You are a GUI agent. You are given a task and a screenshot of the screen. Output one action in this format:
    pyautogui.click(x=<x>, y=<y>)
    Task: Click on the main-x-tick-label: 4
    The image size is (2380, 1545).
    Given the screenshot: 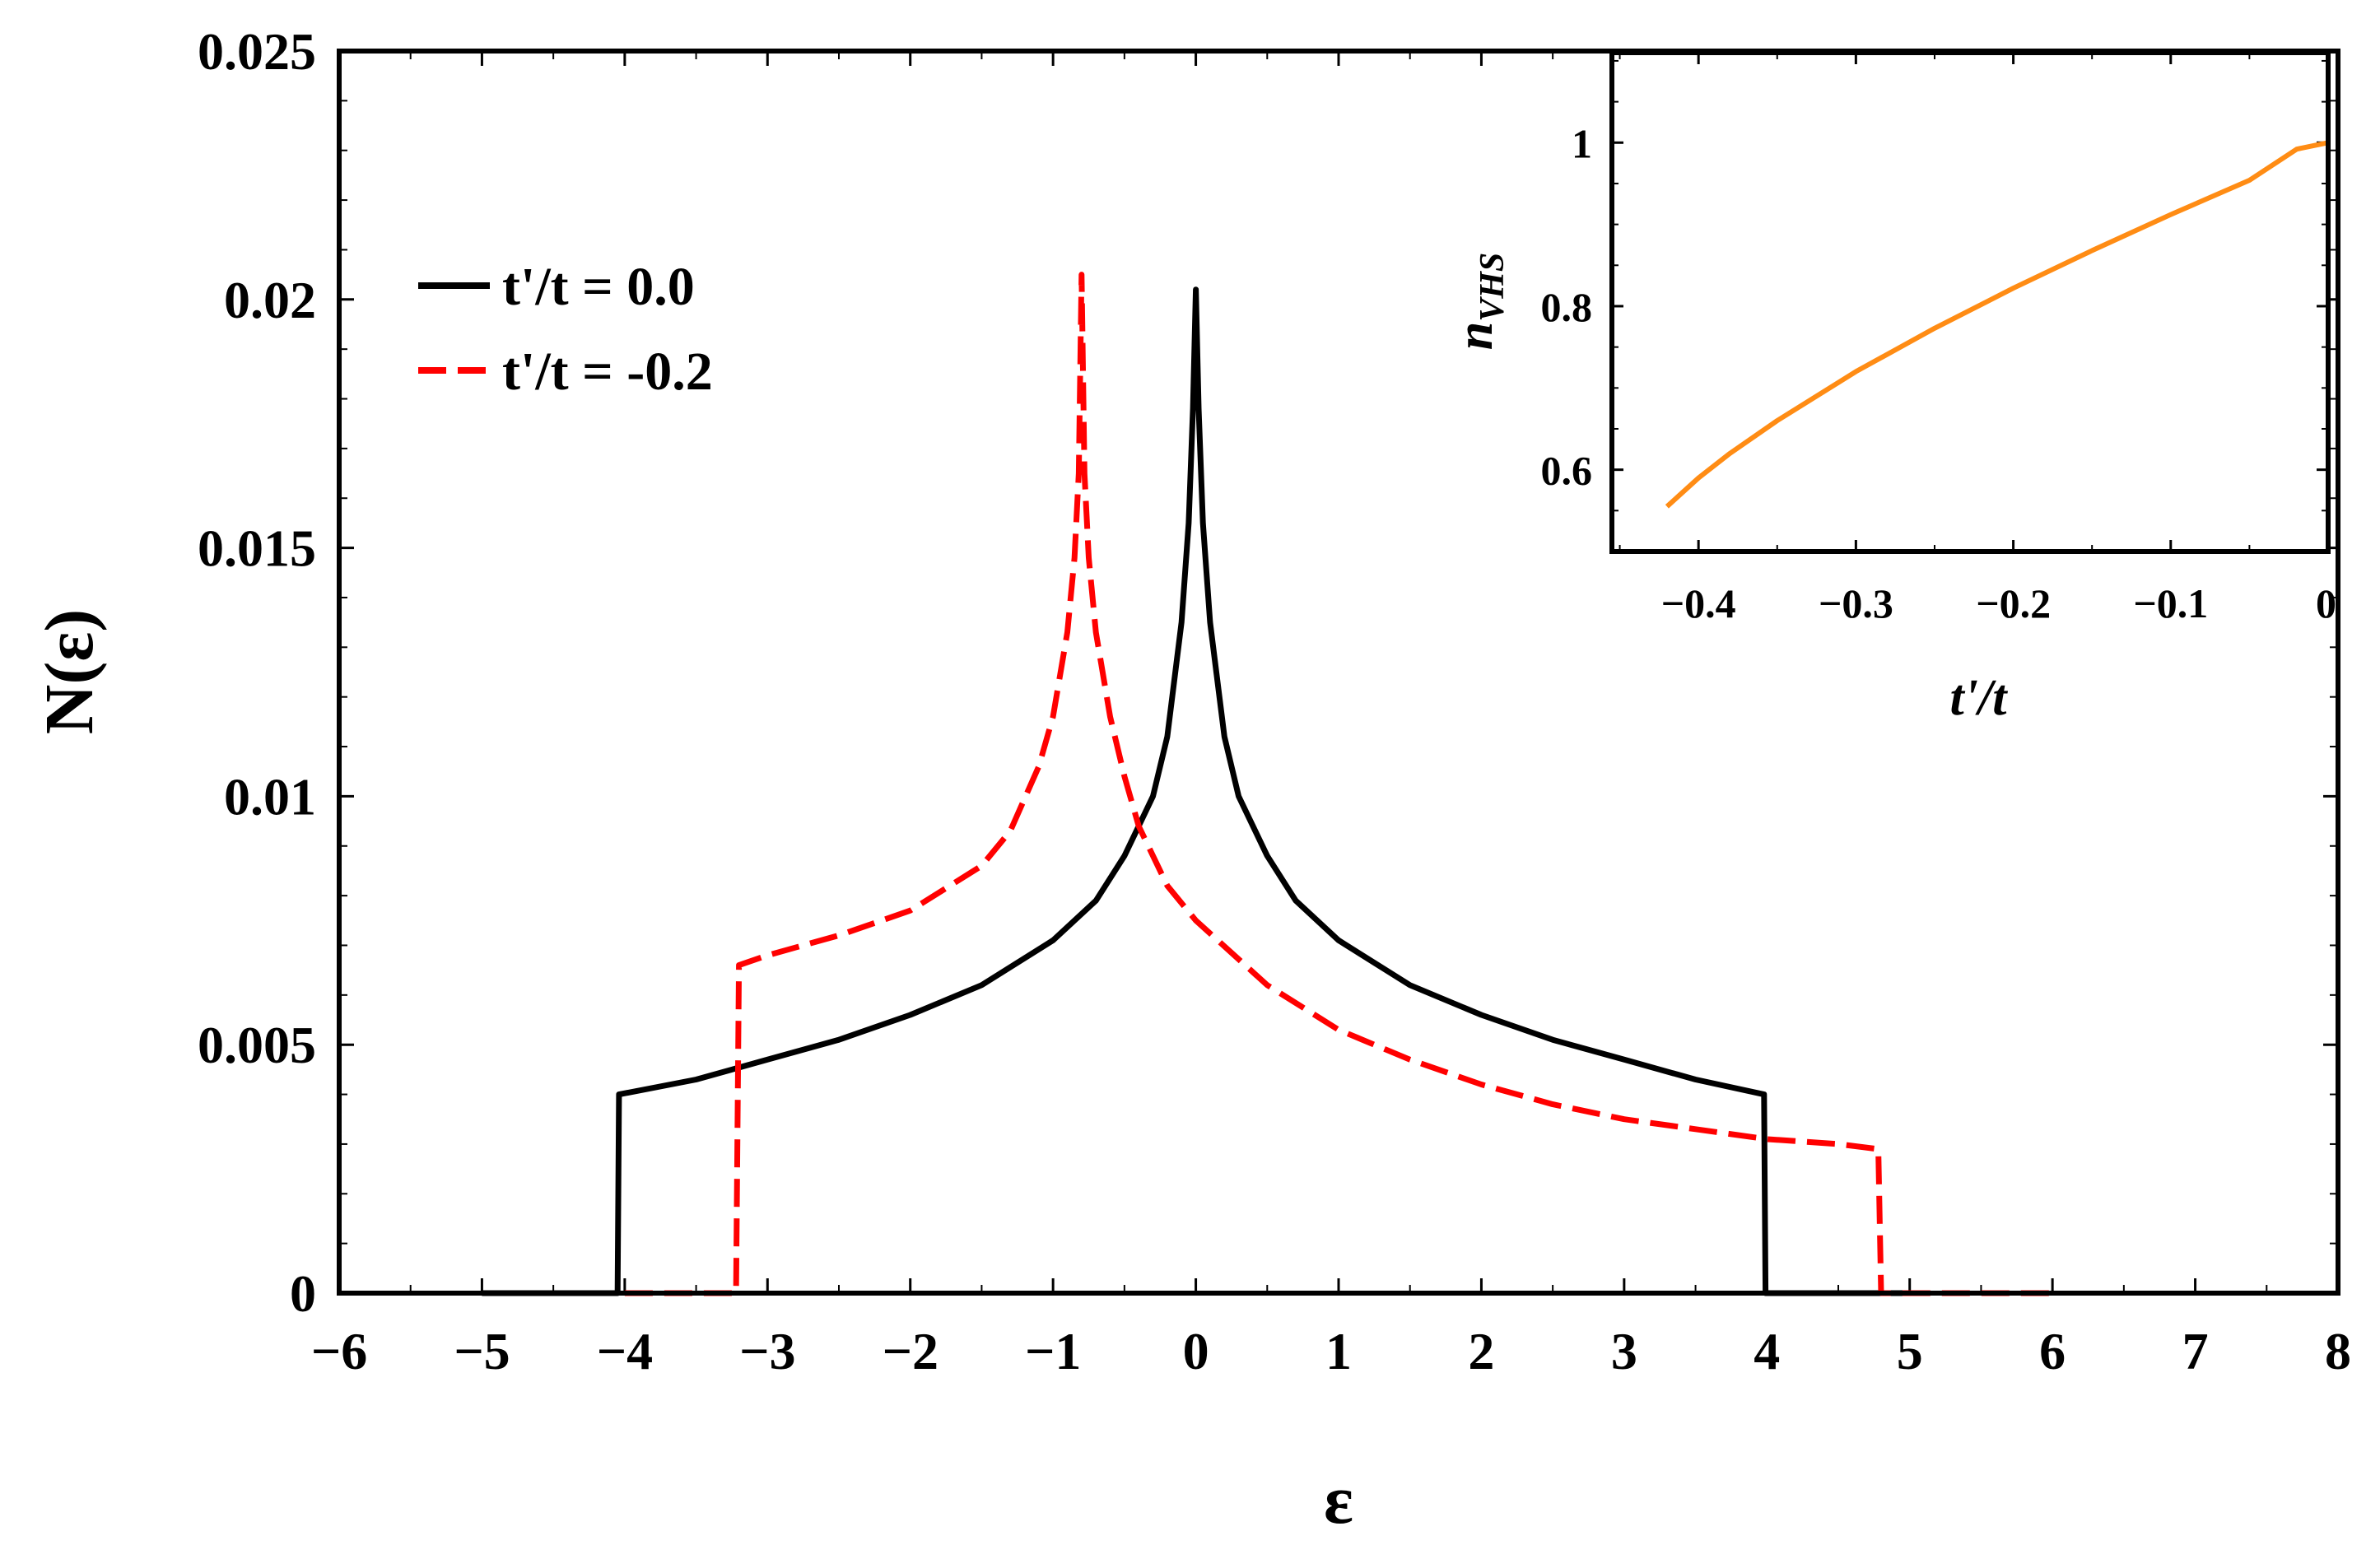 What is the action you would take?
    pyautogui.click(x=1767, y=1351)
    